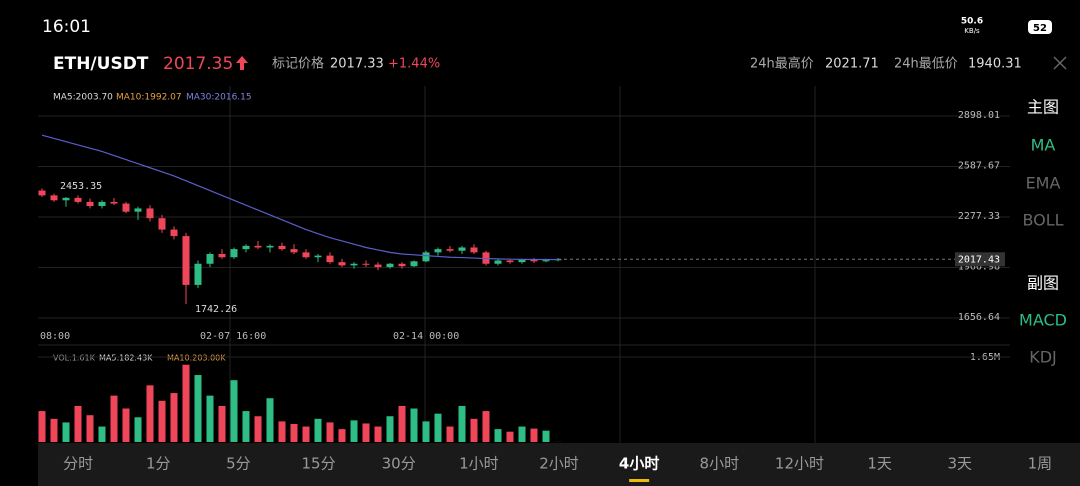 The height and width of the screenshot is (486, 1080). What do you see at coordinates (1040, 464) in the screenshot?
I see `interval-tab: 1周` at bounding box center [1040, 464].